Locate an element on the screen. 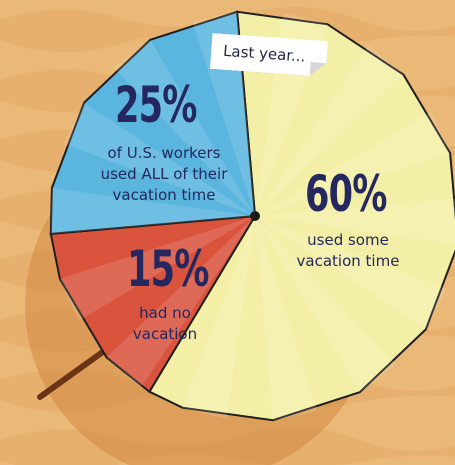 The width and height of the screenshot is (455, 465). slice-value-label-some: 60% is located at coordinates (346, 194).